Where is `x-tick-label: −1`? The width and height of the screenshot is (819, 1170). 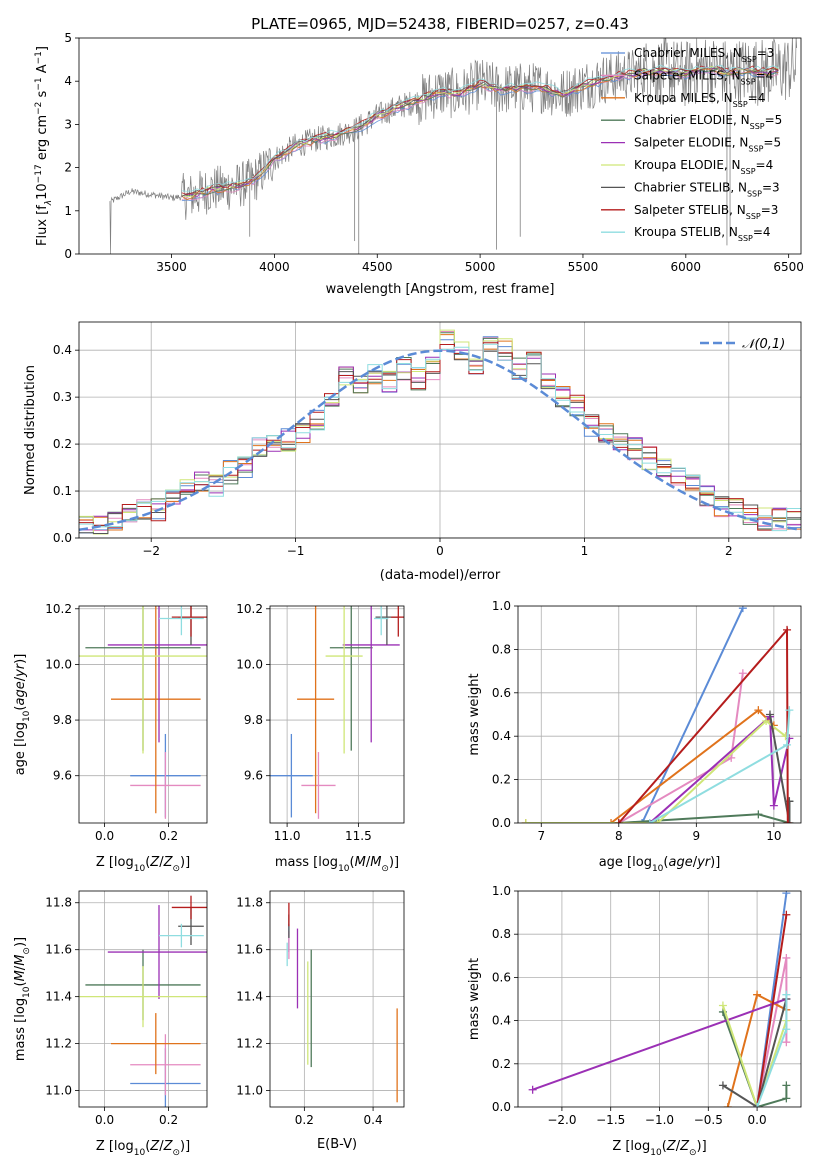 x-tick-label: −1 is located at coordinates (296, 551).